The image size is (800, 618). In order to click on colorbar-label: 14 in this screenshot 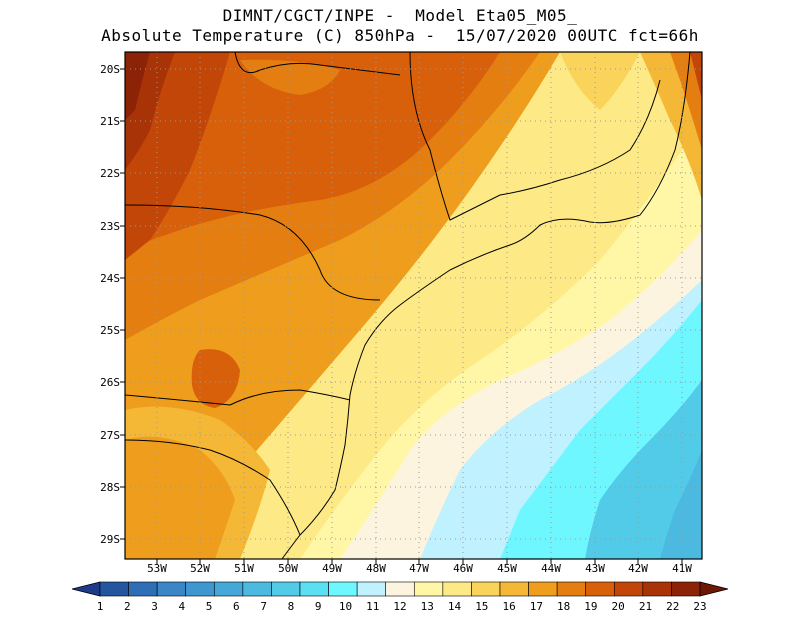, I will do `click(454, 606)`.